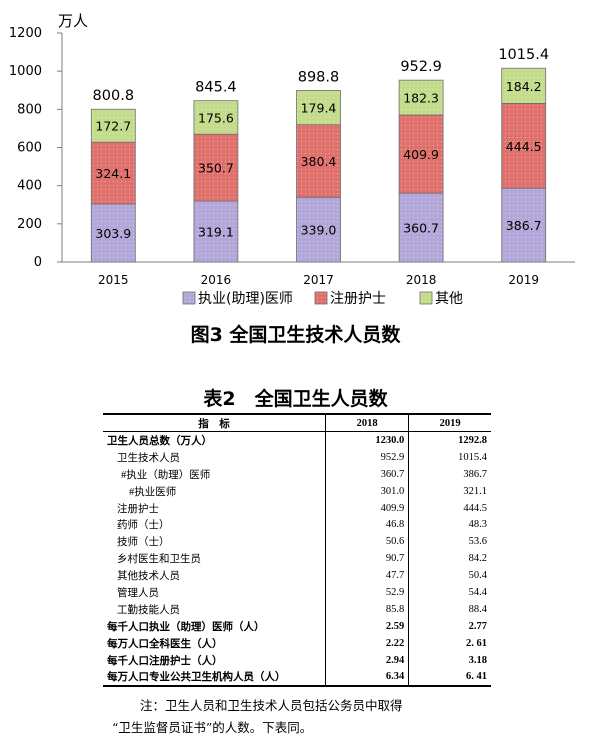 Image resolution: width=591 pixels, height=745 pixels. I want to click on table-row: 卫生技术人员 952.9 1015.4, so click(297, 457).